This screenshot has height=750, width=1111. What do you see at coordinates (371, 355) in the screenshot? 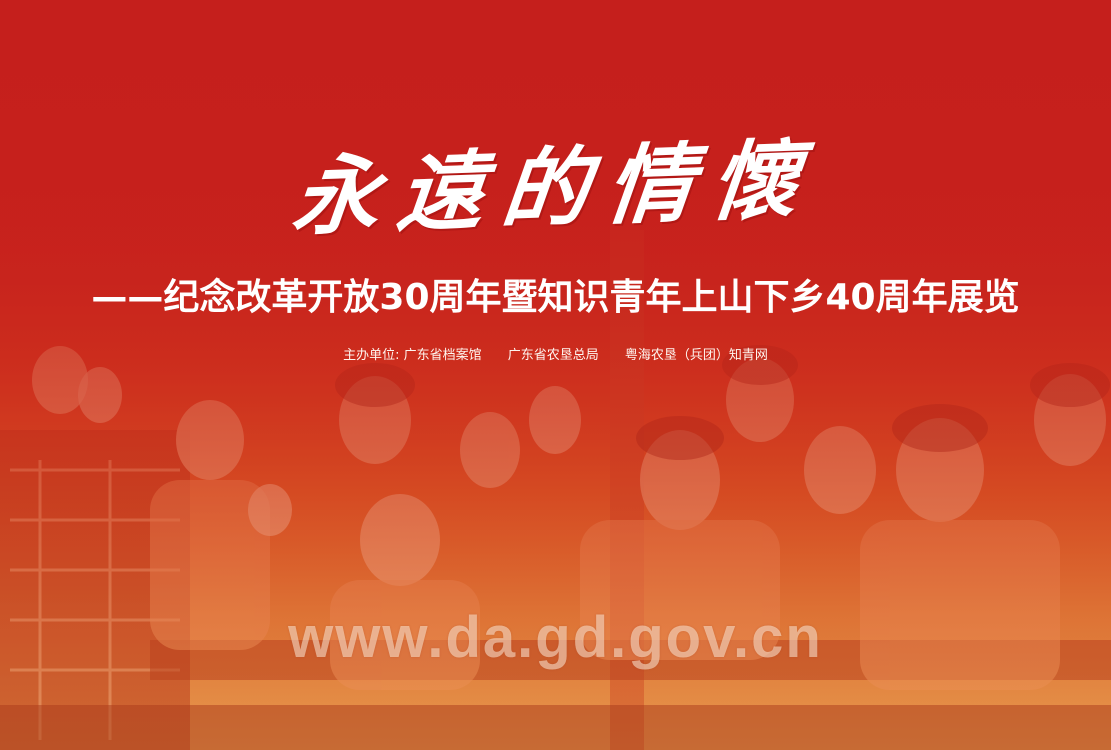
I see `organizers-label: 主办单位:` at bounding box center [371, 355].